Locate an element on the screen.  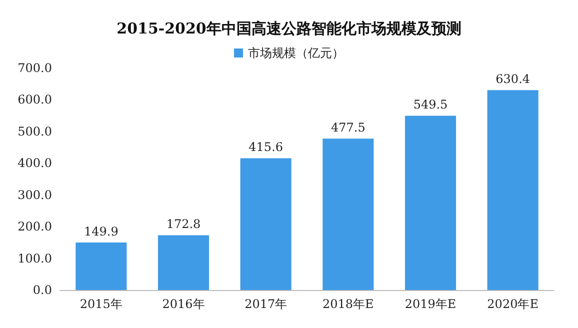
data-label: 477.5 is located at coordinates (348, 127).